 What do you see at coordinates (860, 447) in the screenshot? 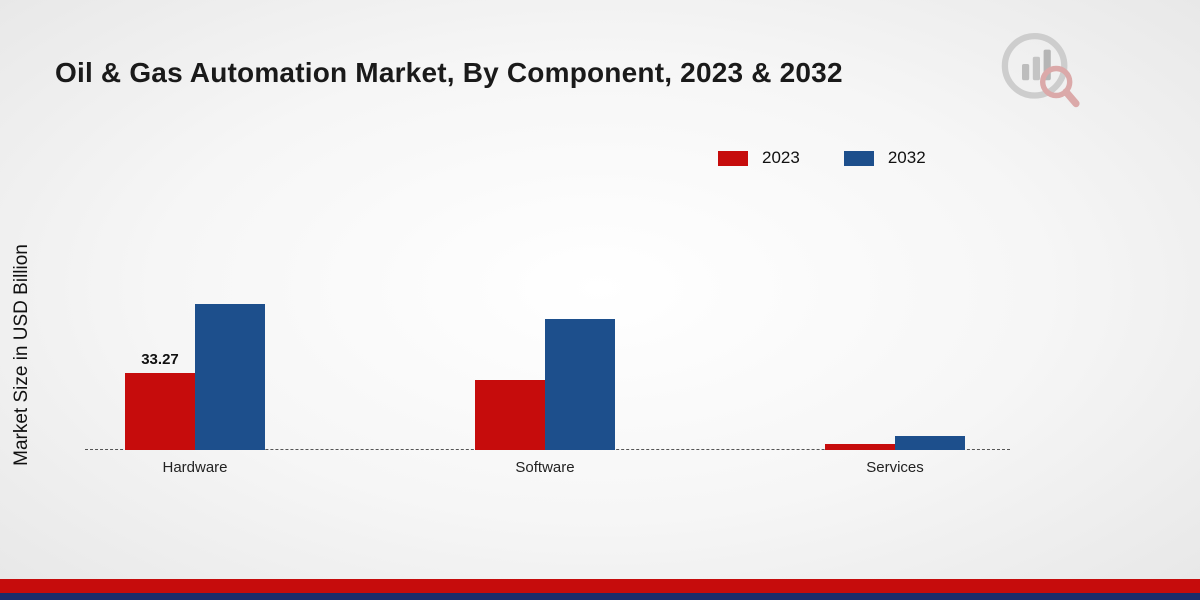
I see `bar-services-2023` at bounding box center [860, 447].